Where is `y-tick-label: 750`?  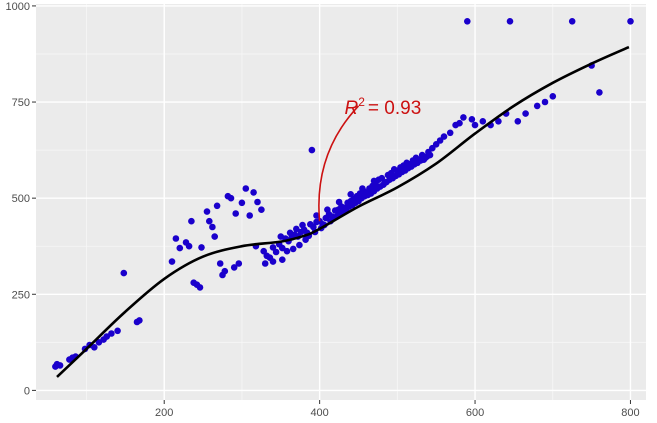 y-tick-label: 750 is located at coordinates (21, 103).